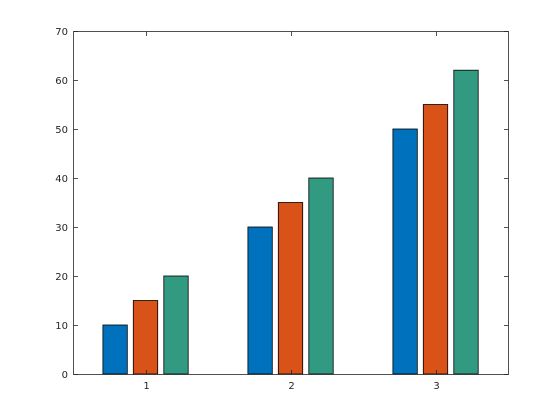 This screenshot has height=420, width=560. Describe the element at coordinates (61, 326) in the screenshot. I see `y-tick-label: 10` at that location.